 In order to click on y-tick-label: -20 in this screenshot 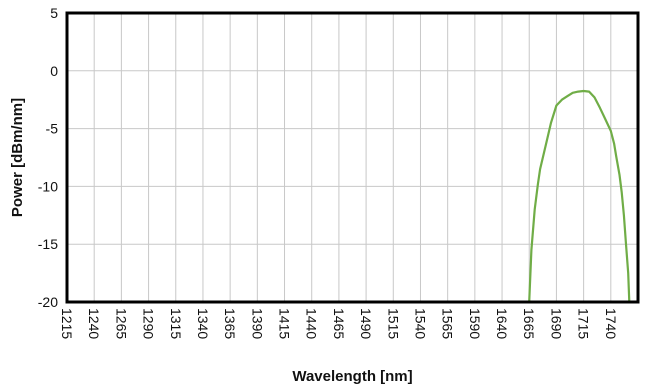, I will do `click(48, 302)`.